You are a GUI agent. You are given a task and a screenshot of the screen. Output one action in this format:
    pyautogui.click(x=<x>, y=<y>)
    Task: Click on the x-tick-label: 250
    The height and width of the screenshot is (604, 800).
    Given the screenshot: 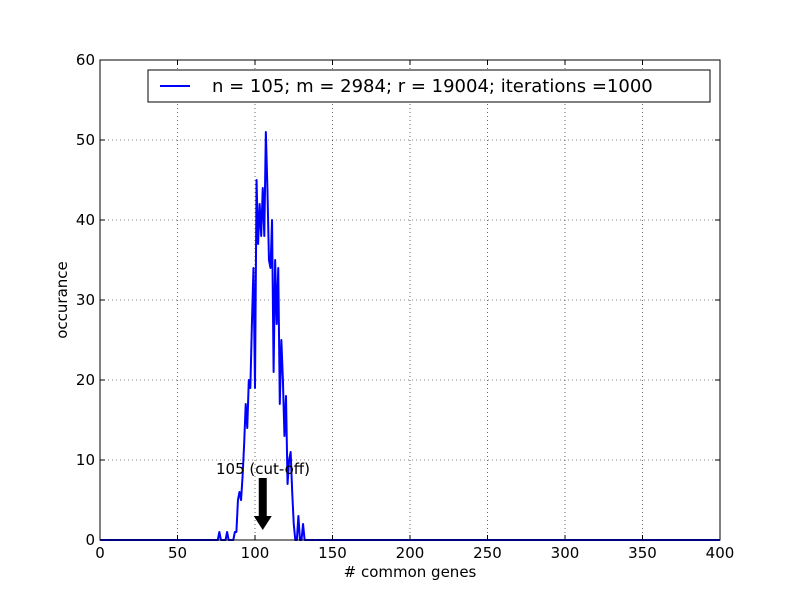 What is the action you would take?
    pyautogui.click(x=487, y=553)
    